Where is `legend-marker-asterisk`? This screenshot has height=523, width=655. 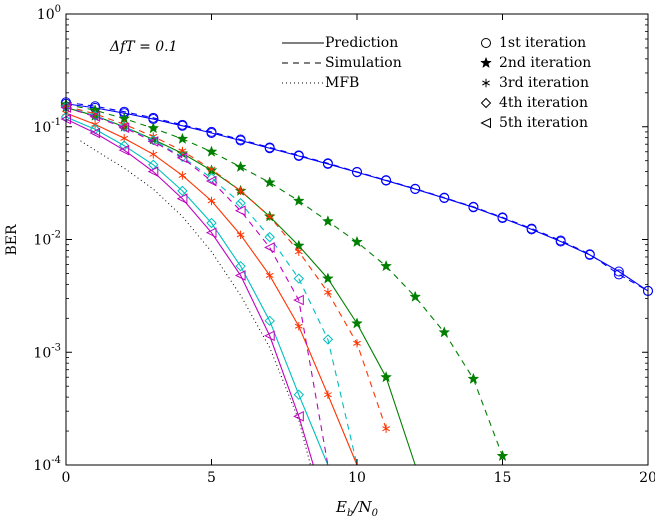 legend-marker-asterisk is located at coordinates (486, 83).